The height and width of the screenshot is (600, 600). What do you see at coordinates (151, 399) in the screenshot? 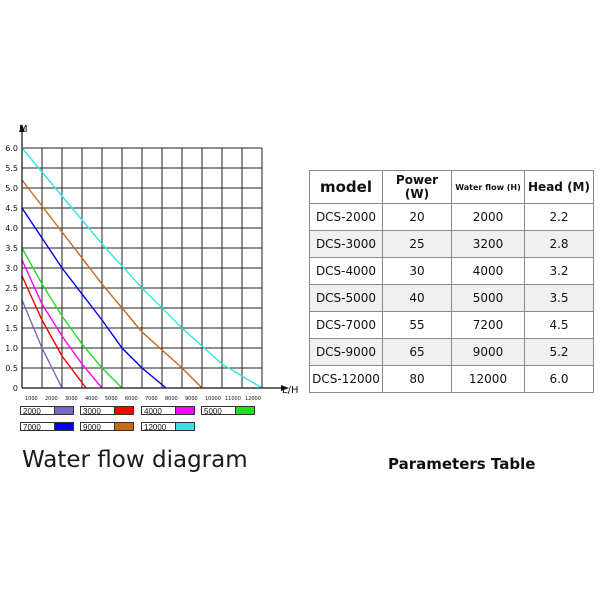
I see `x-tick-label: 7000` at bounding box center [151, 399].